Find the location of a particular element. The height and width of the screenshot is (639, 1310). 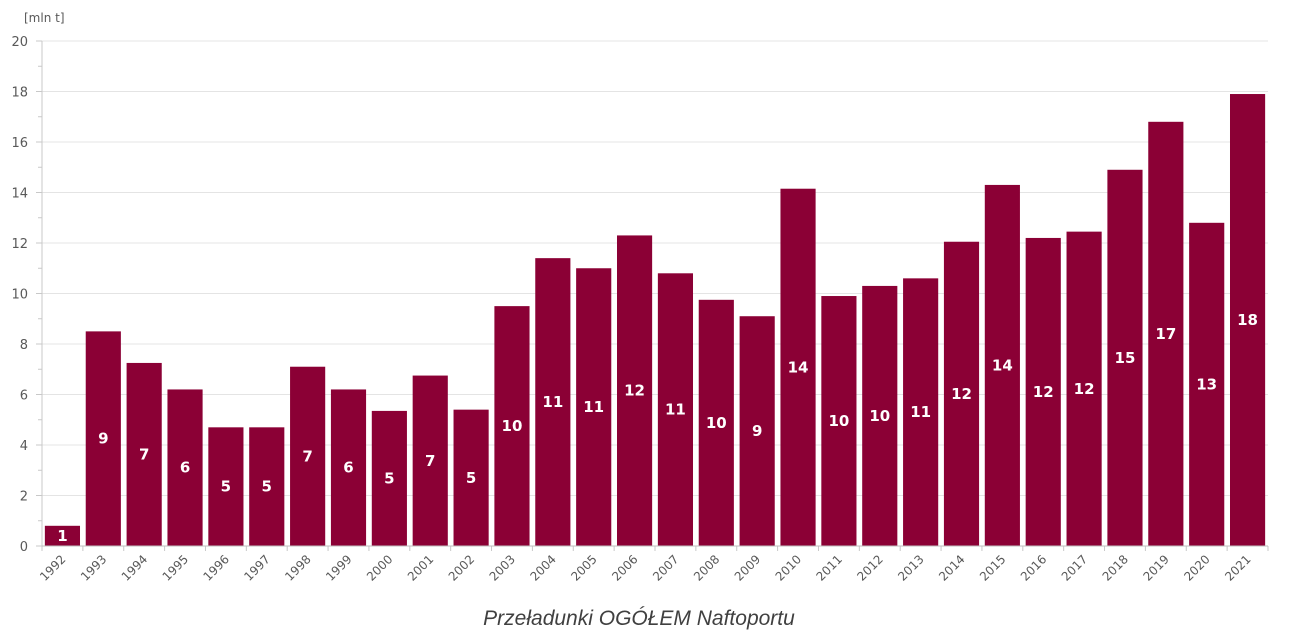

x-tick-label: 2001 is located at coordinates (420, 567).